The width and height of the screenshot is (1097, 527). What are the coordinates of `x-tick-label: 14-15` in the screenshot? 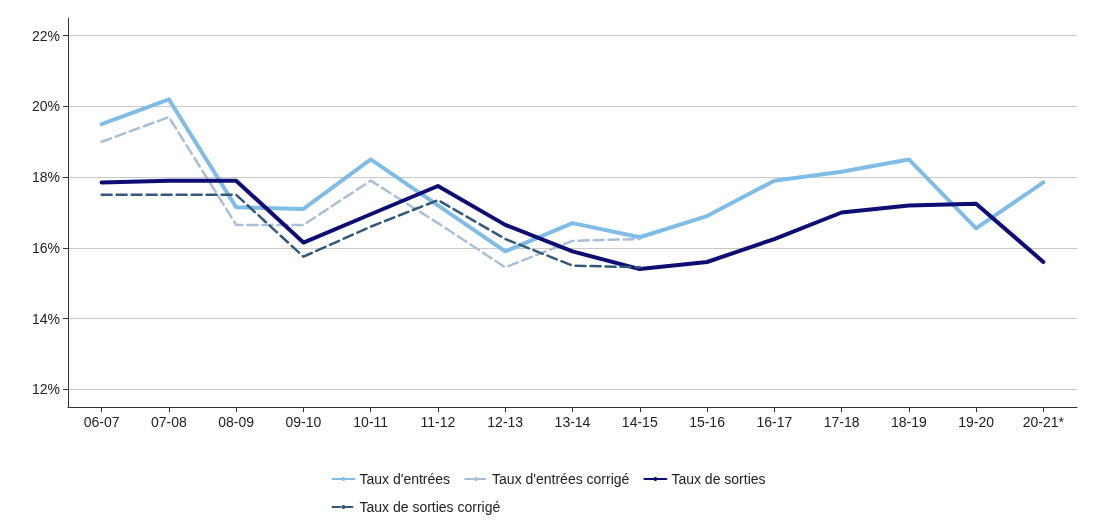 It's located at (639, 422).